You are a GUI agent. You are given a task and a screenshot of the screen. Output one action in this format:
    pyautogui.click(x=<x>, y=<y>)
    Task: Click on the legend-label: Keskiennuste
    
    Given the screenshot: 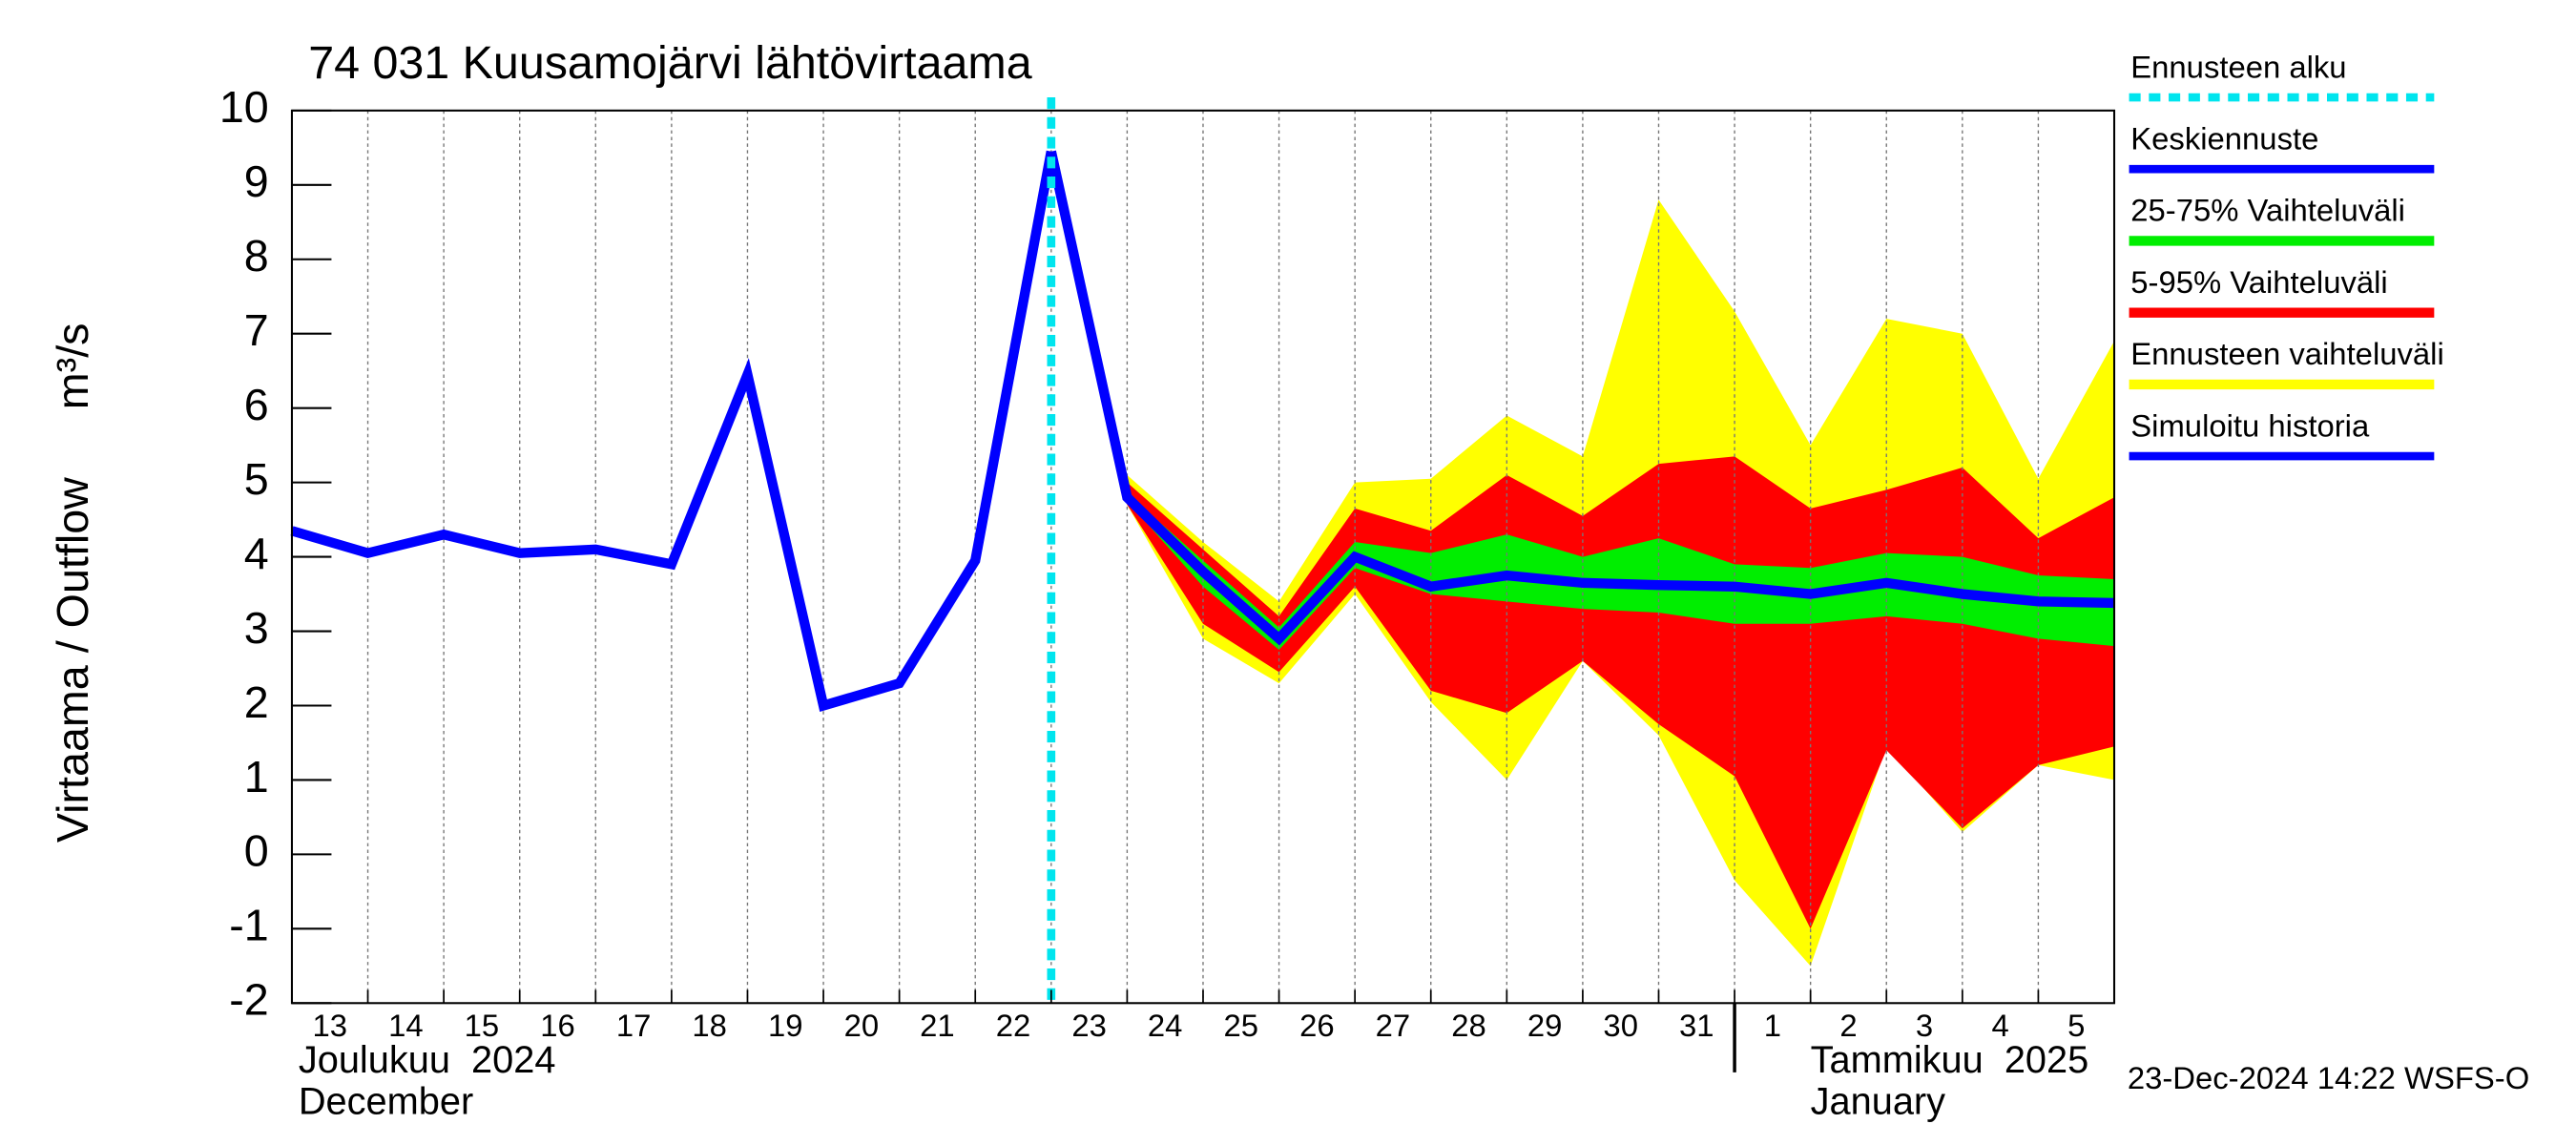 What is the action you would take?
    pyautogui.click(x=2224, y=138)
    